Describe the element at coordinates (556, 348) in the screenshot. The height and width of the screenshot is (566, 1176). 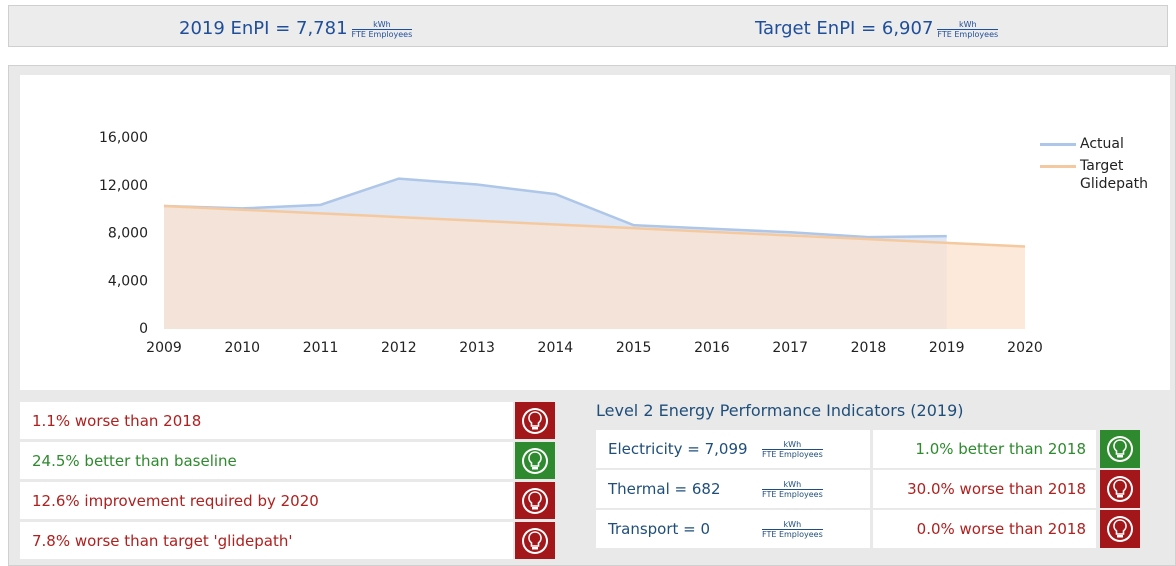
I see `x-tick-label: 2014` at that location.